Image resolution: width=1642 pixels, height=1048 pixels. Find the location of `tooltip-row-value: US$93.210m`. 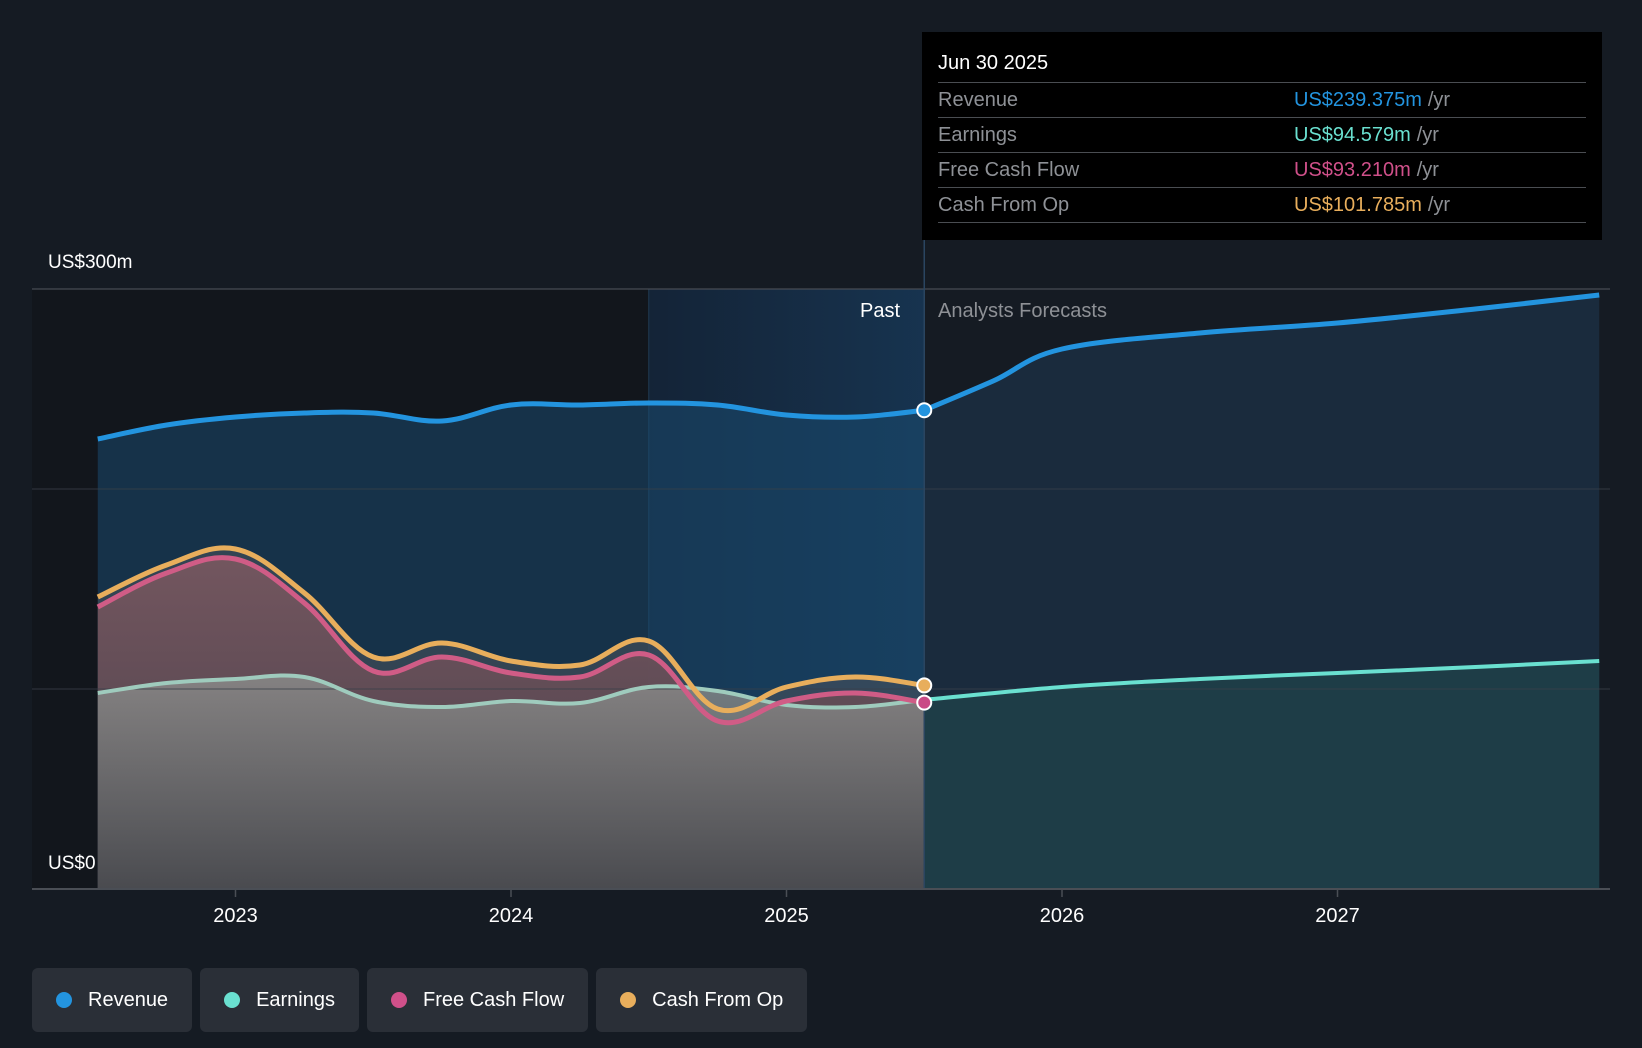

tooltip-row-value: US$93.210m is located at coordinates (1352, 169).